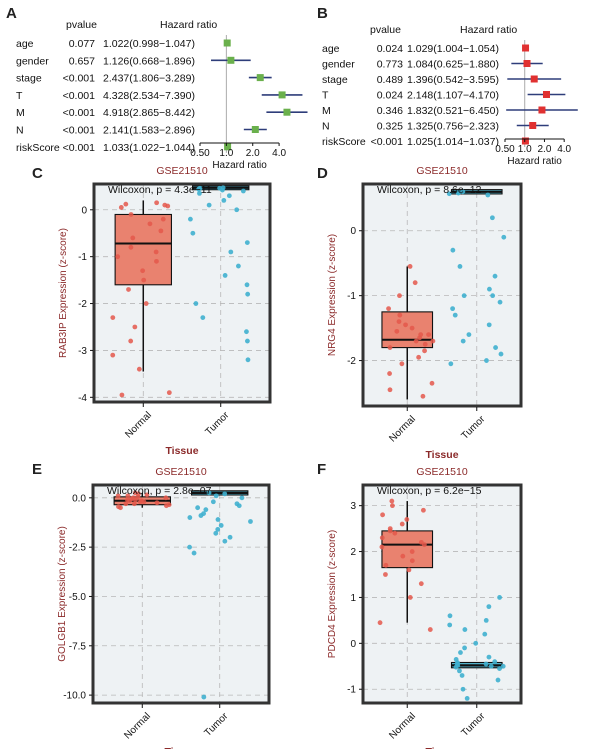  What do you see at coordinates (78, 548) in the screenshot?
I see `y-tick-label: -2.5` at bounding box center [78, 548].